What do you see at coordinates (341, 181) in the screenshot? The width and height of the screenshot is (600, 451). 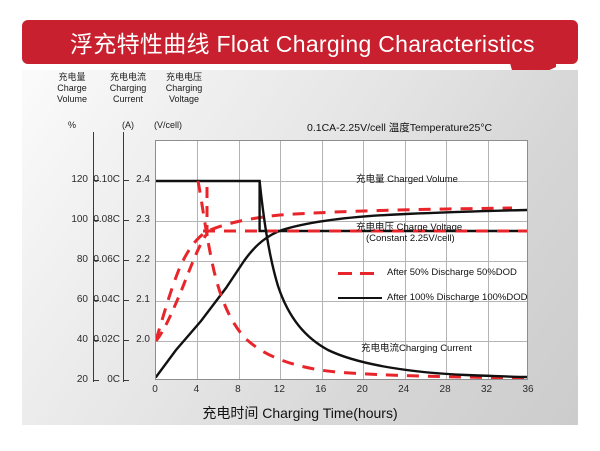 I see `gridline-h-2.4` at bounding box center [341, 181].